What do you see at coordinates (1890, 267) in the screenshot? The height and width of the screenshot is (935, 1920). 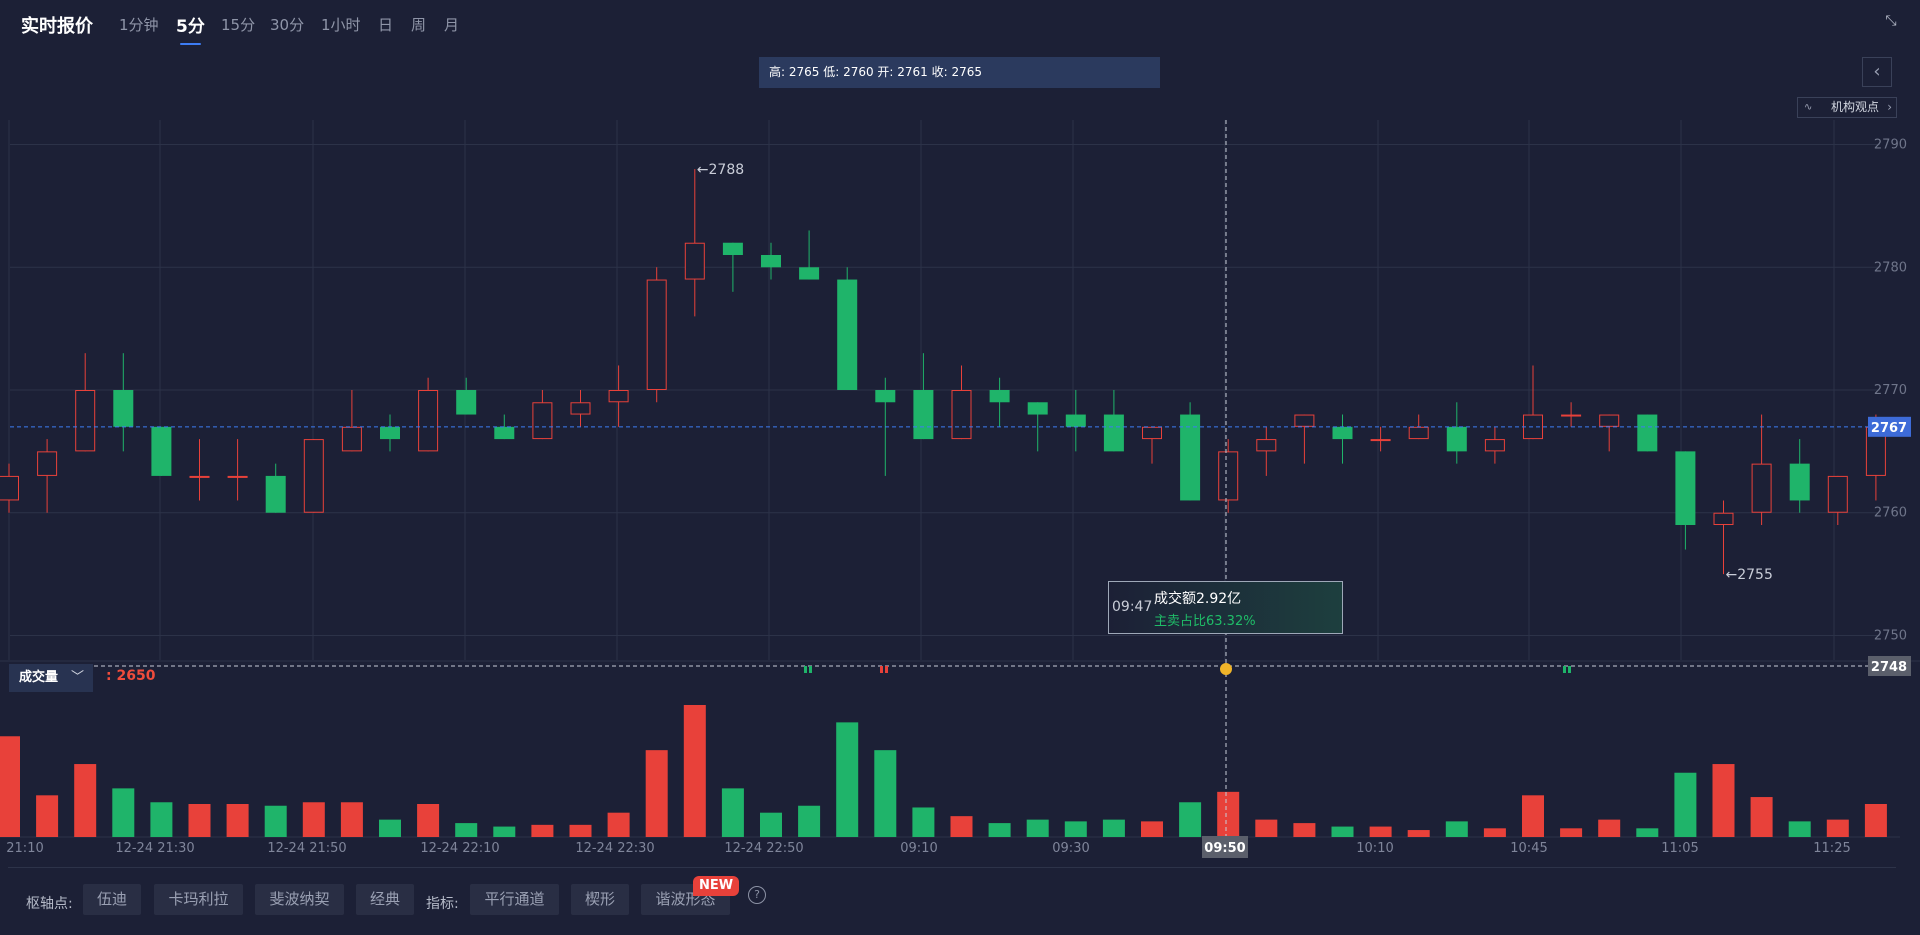 I see `y-tick-label: 2780` at bounding box center [1890, 267].